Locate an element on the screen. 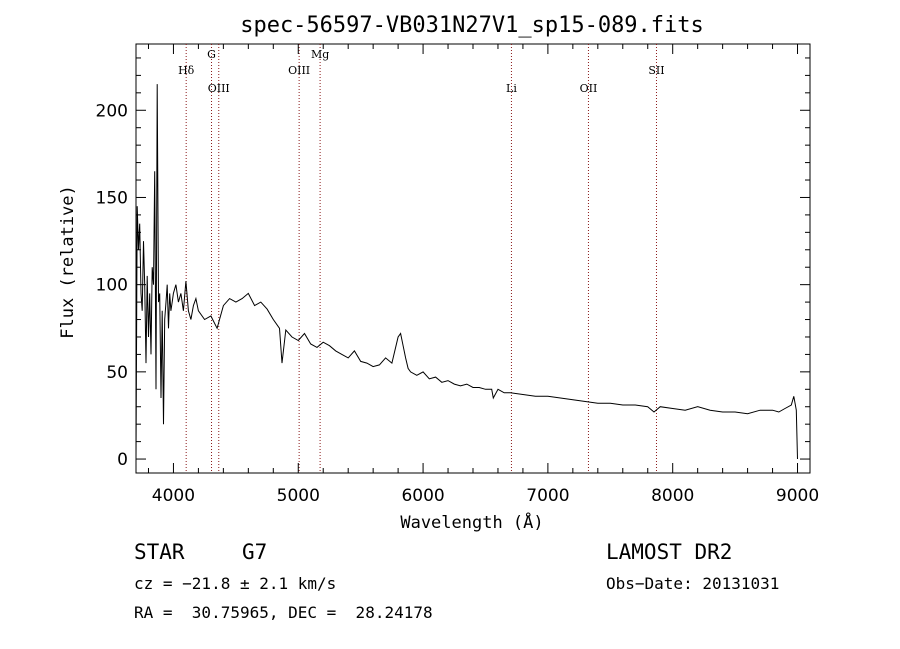  y-axis-label: Flux (relative) is located at coordinates (68, 262).